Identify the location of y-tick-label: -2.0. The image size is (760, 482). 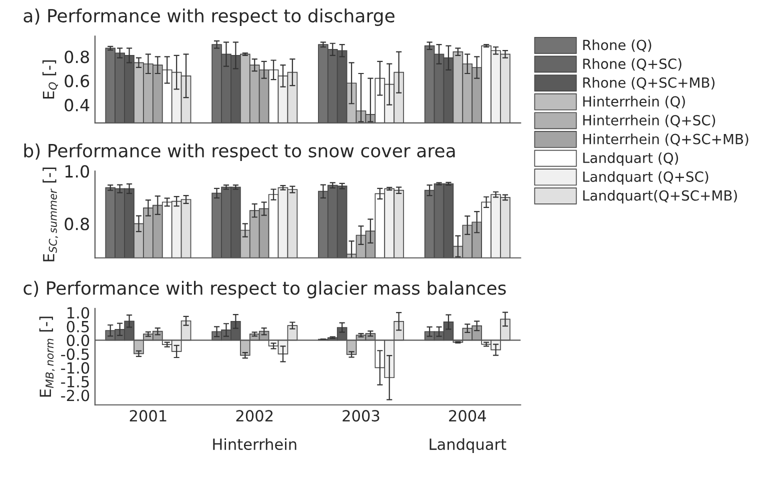
(75, 396).